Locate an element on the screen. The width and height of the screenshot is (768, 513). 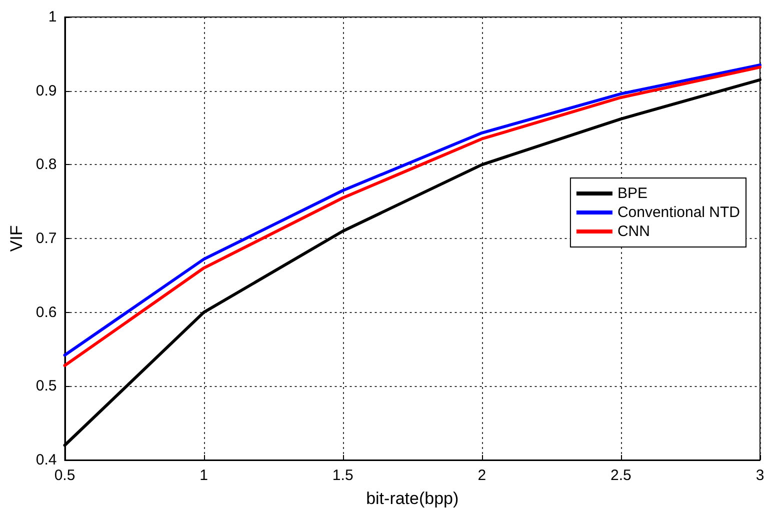
y-tick-label: 0.8 is located at coordinates (46, 165).